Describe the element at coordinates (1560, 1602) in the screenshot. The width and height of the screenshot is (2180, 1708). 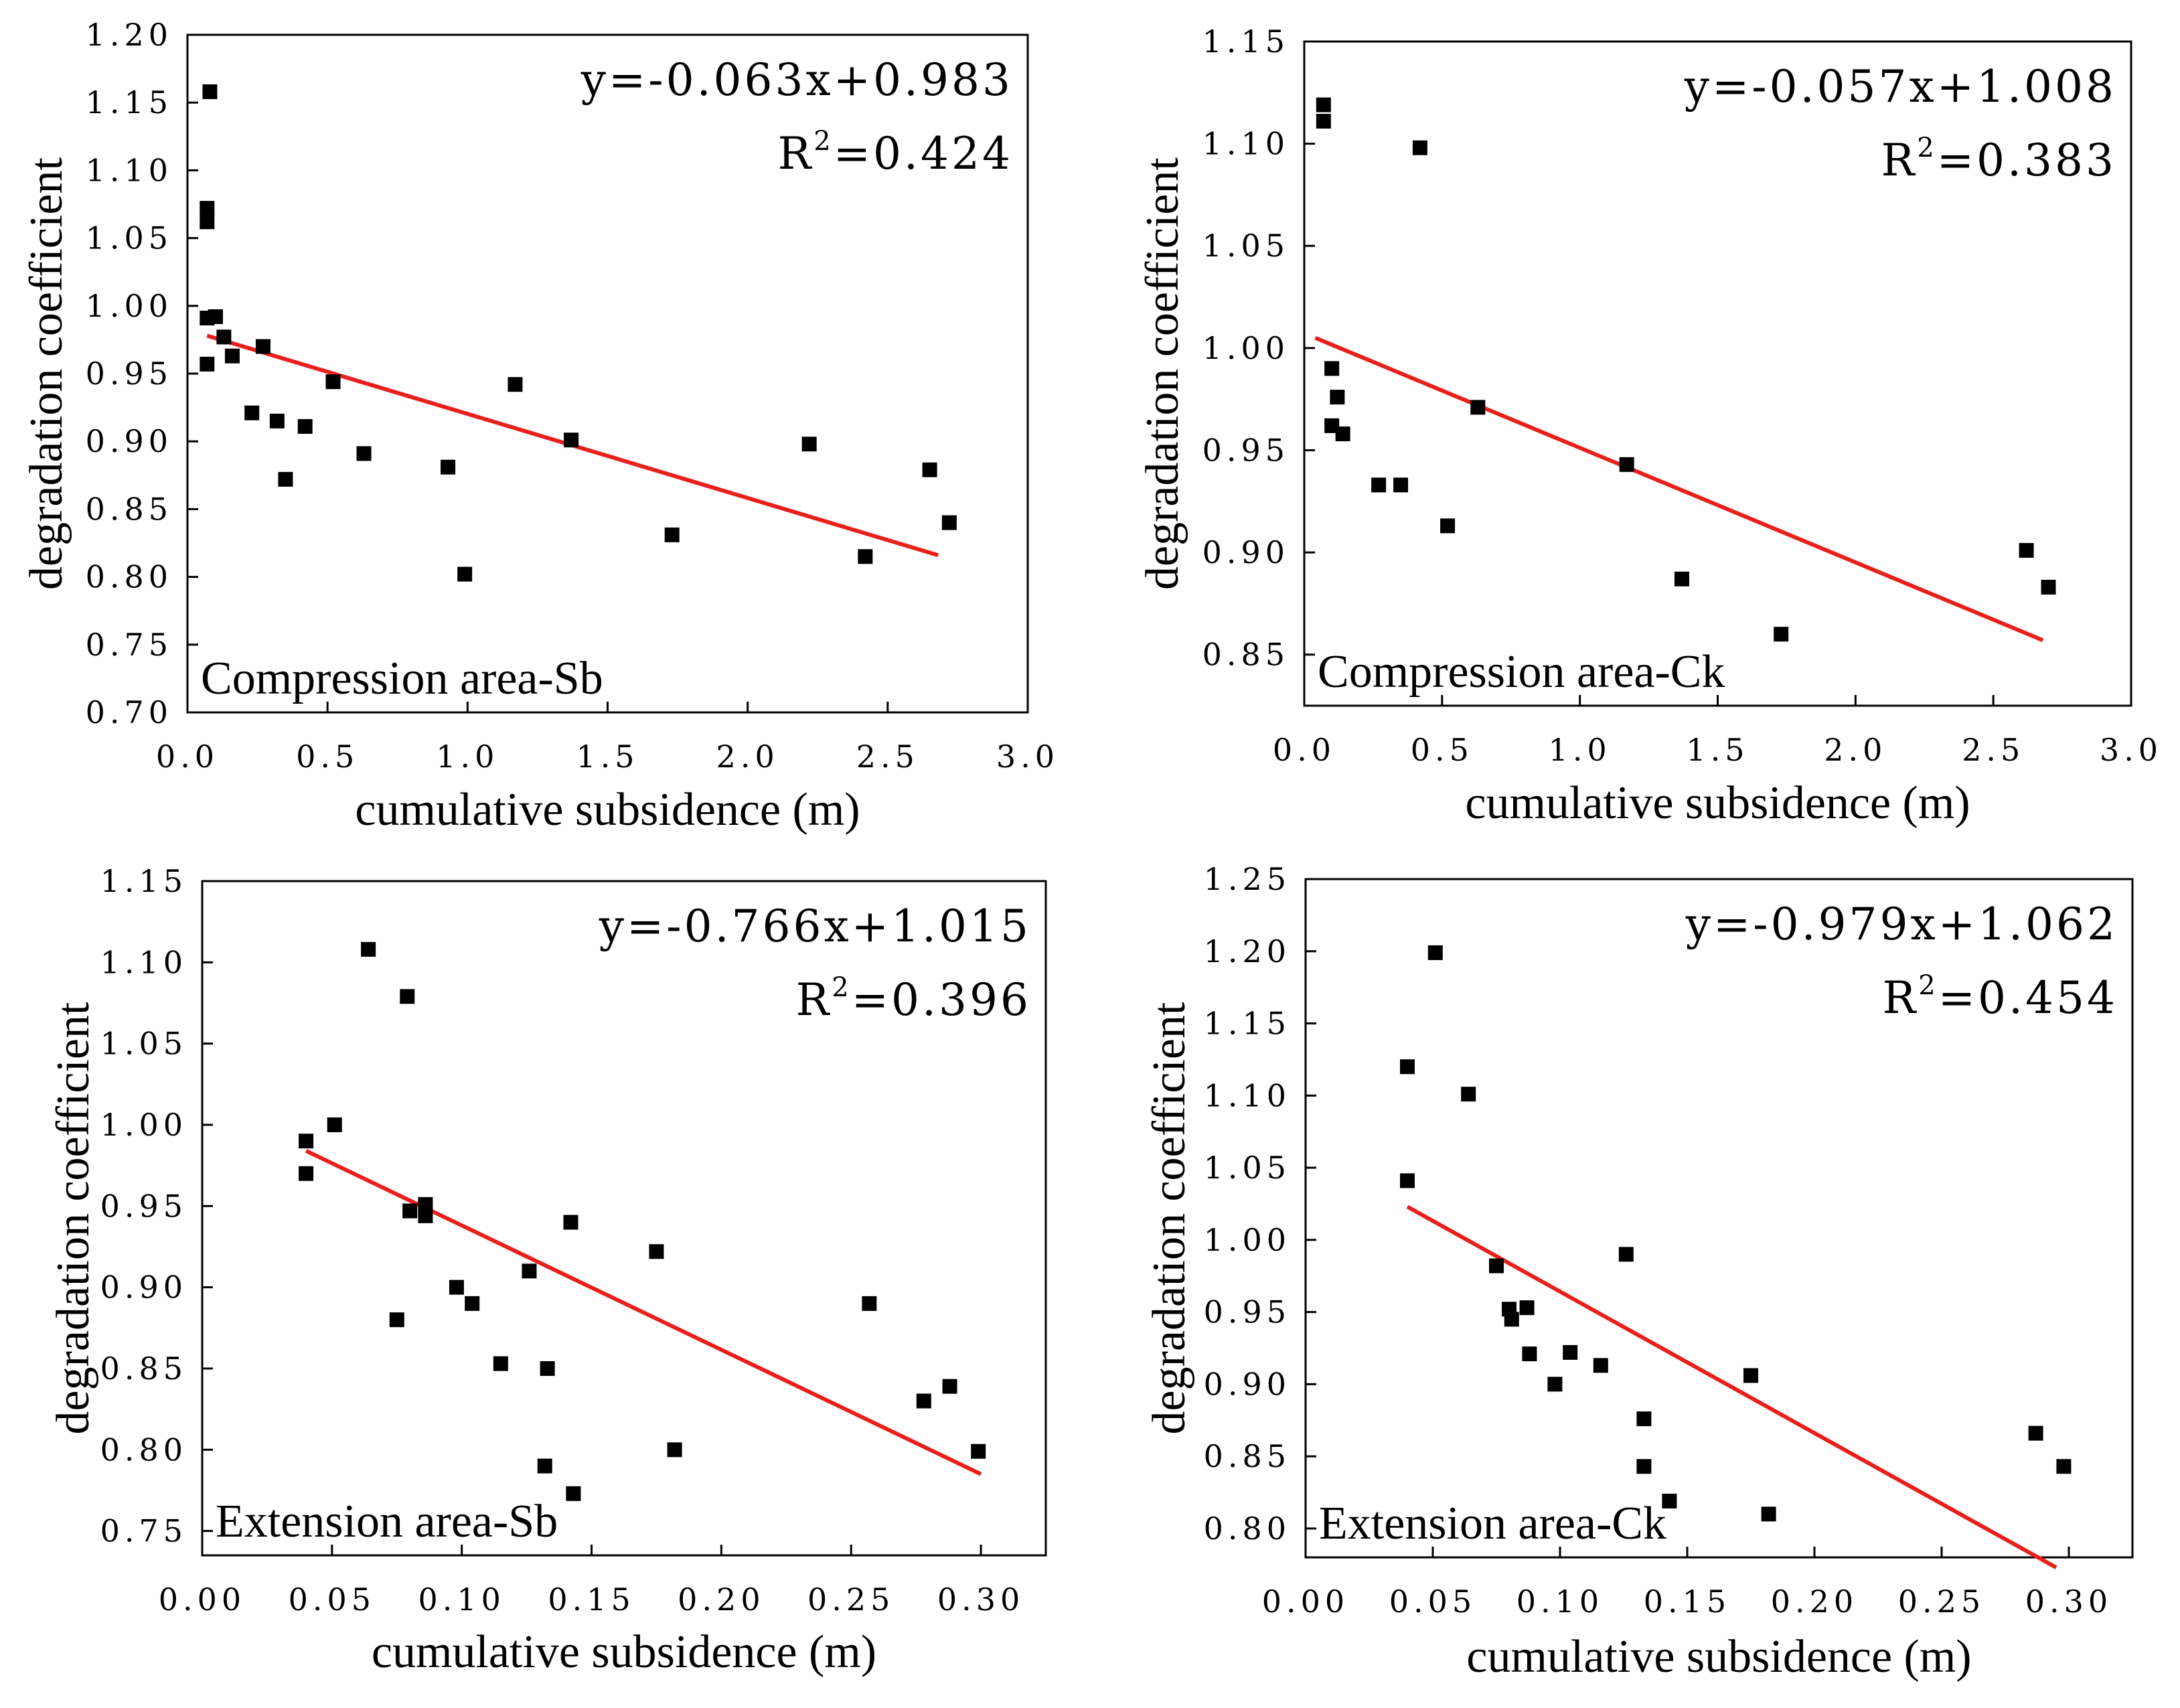
I see `x-tick-label: 0.10` at that location.